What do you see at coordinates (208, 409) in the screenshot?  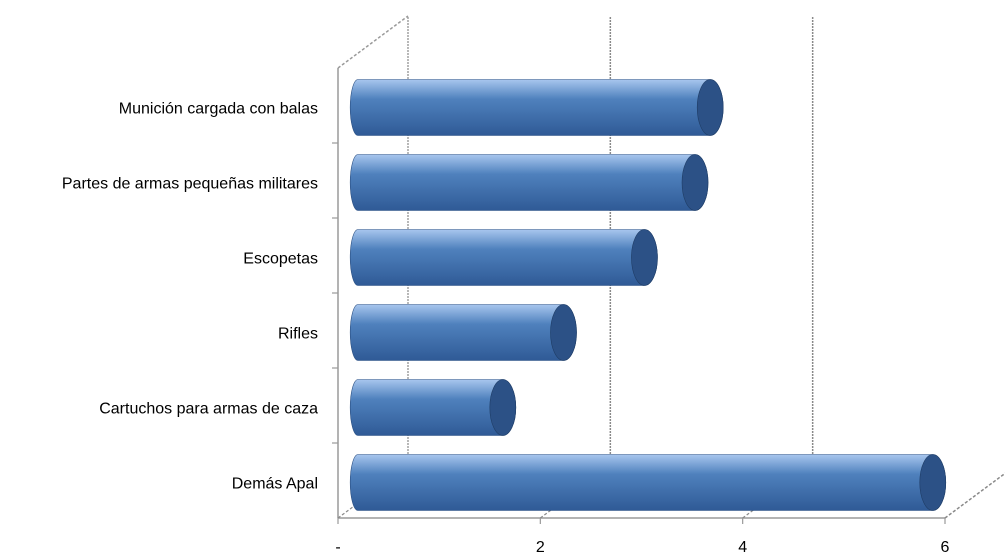 I see `category-label: Cartuchos para armas de caza` at bounding box center [208, 409].